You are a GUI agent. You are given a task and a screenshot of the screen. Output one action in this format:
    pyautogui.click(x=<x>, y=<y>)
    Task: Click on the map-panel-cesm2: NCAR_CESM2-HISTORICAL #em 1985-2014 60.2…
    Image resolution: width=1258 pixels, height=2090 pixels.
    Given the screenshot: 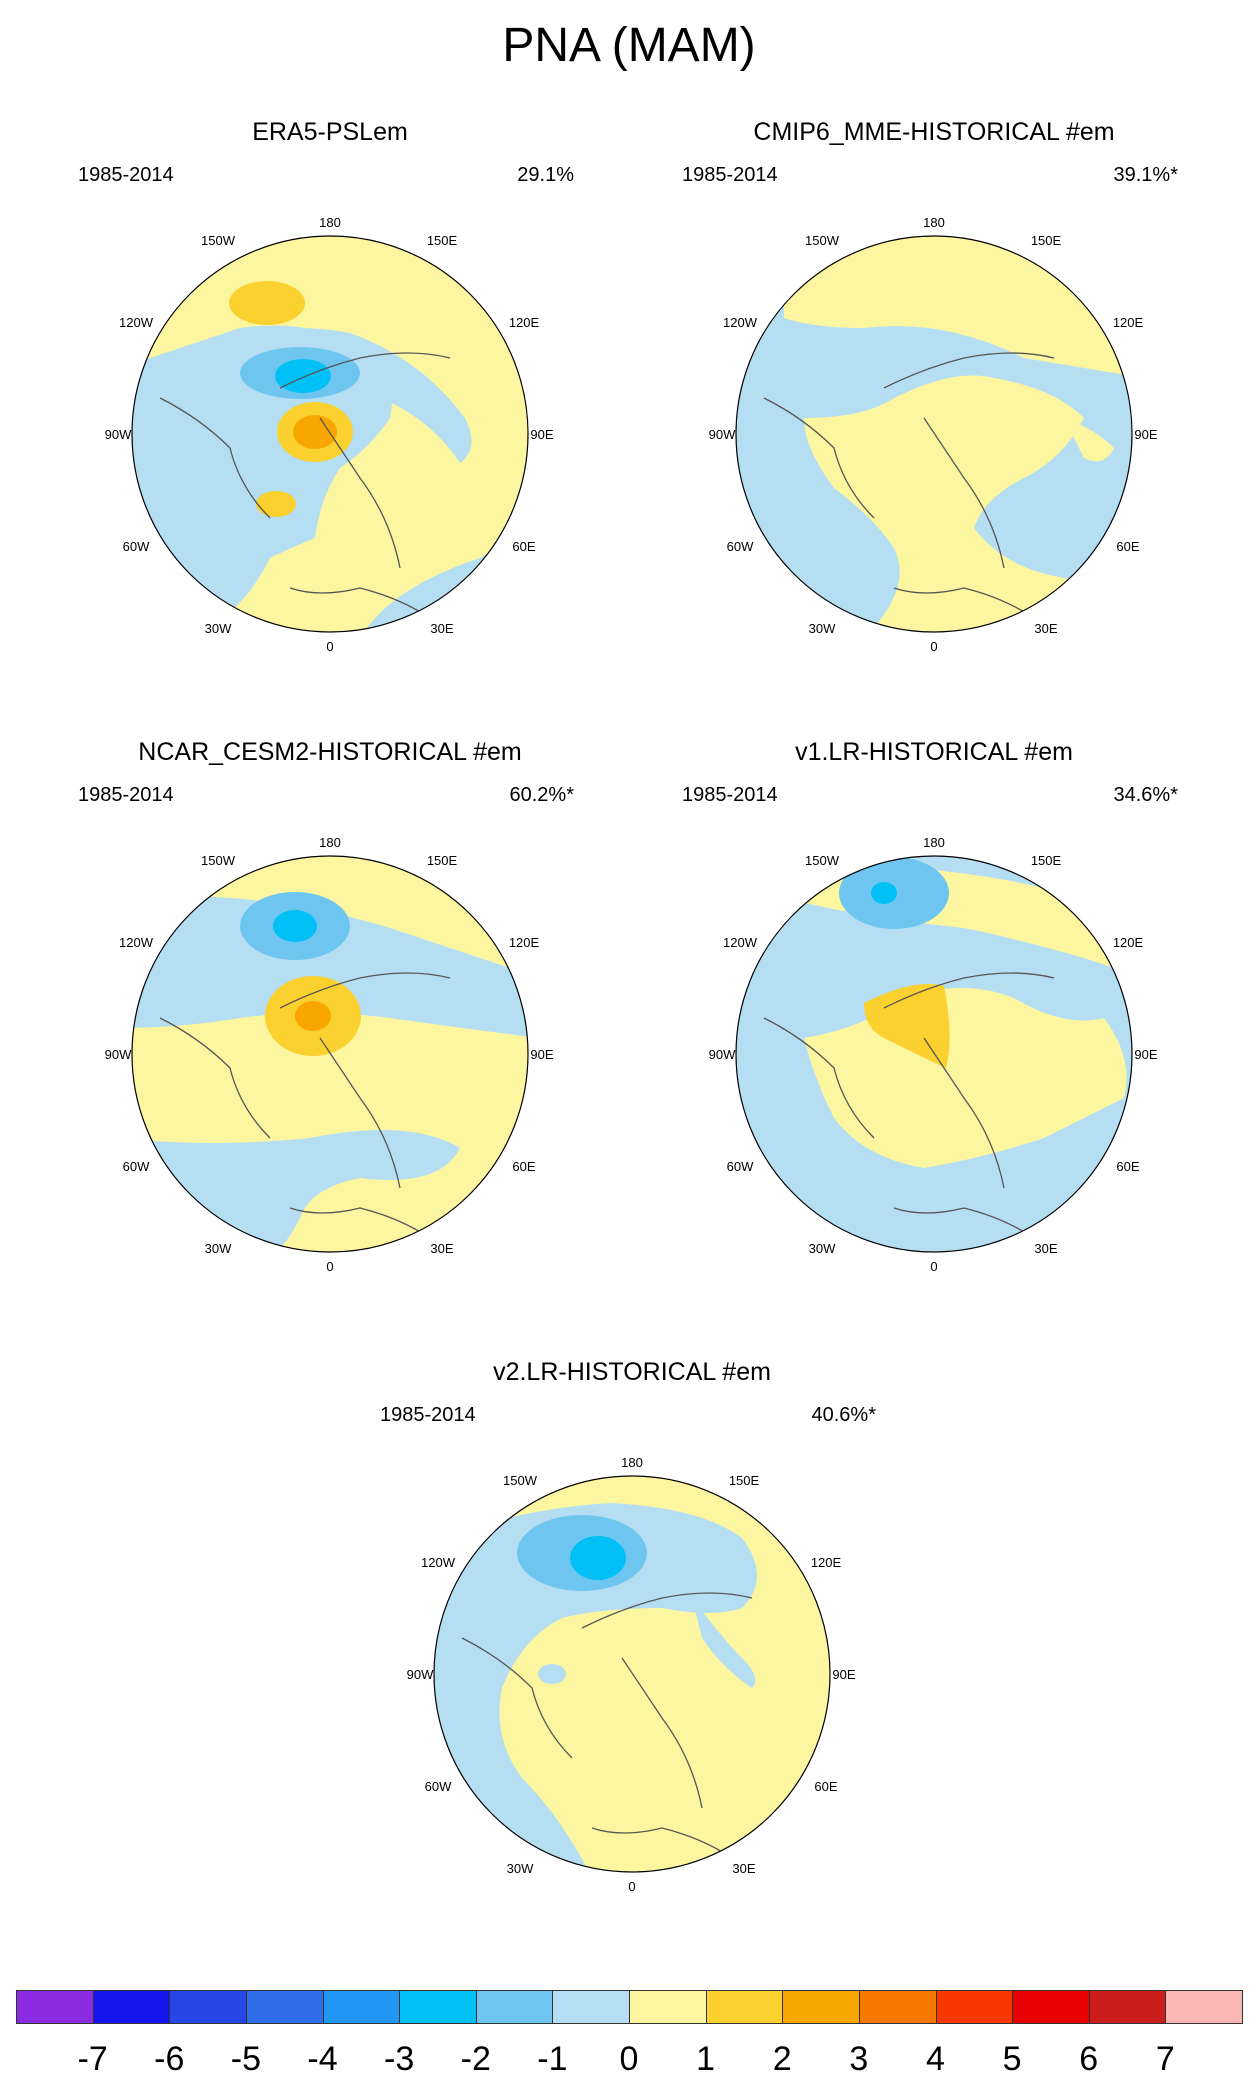 What is the action you would take?
    pyautogui.click(x=330, y=1038)
    